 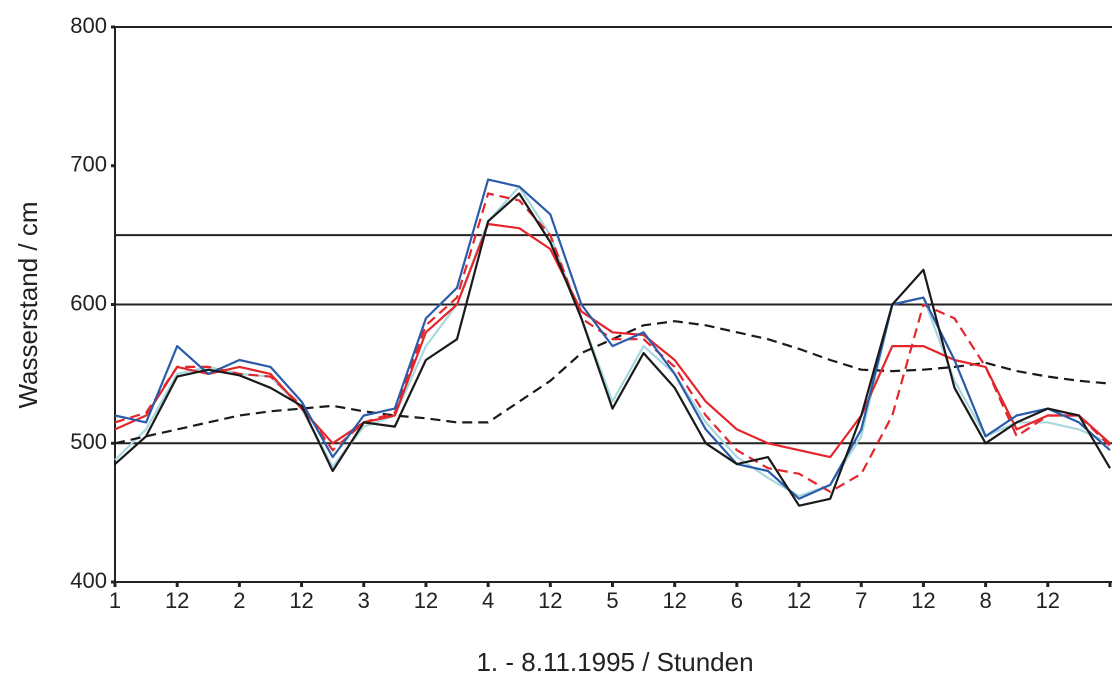 I want to click on y-tick-label: 700, so click(x=88, y=164).